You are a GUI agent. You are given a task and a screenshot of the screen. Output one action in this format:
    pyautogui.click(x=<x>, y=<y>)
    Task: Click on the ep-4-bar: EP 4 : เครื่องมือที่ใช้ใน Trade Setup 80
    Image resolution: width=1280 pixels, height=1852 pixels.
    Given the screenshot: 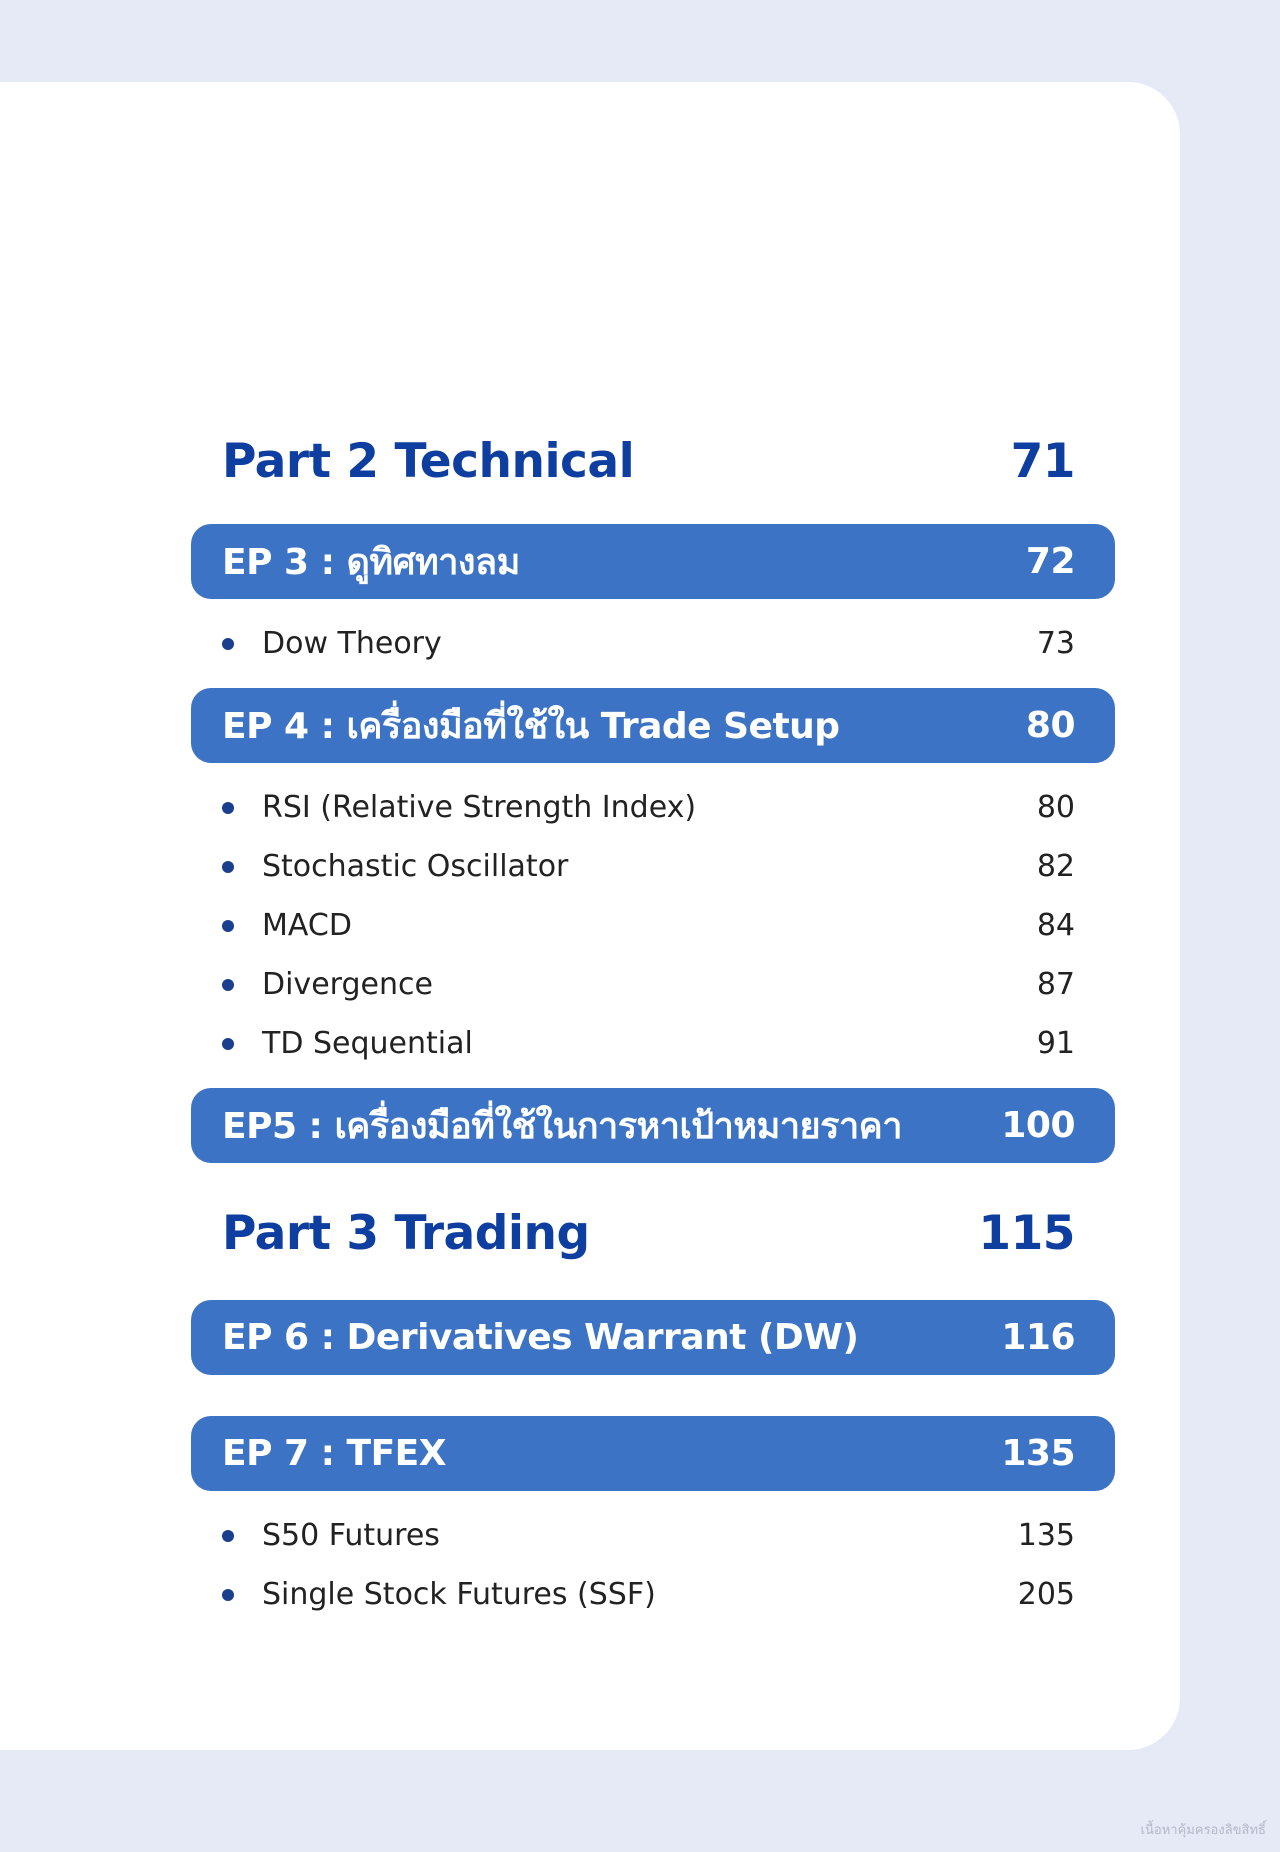 What is the action you would take?
    pyautogui.click(x=653, y=725)
    